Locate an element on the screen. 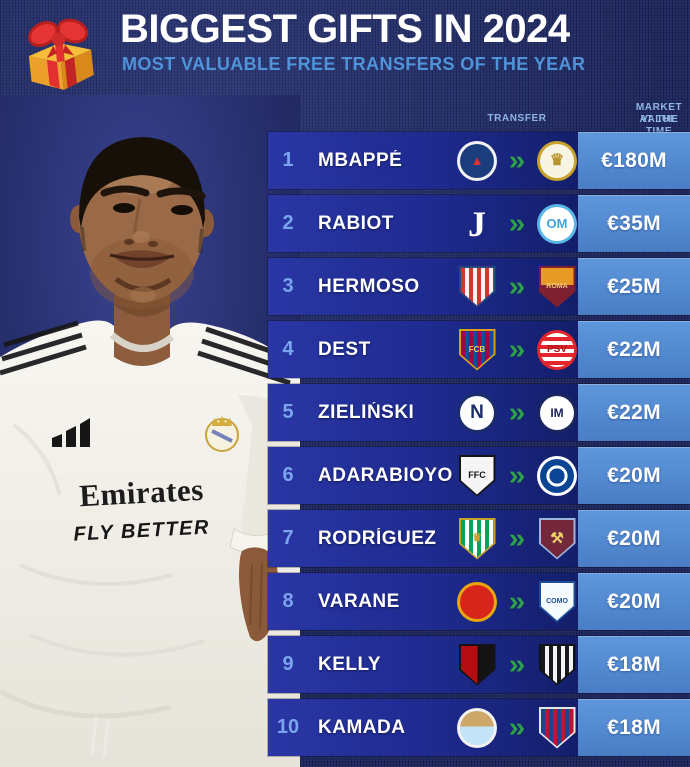 The height and width of the screenshot is (767, 690). column-header-transfer: TRANSFER is located at coordinates (517, 118).